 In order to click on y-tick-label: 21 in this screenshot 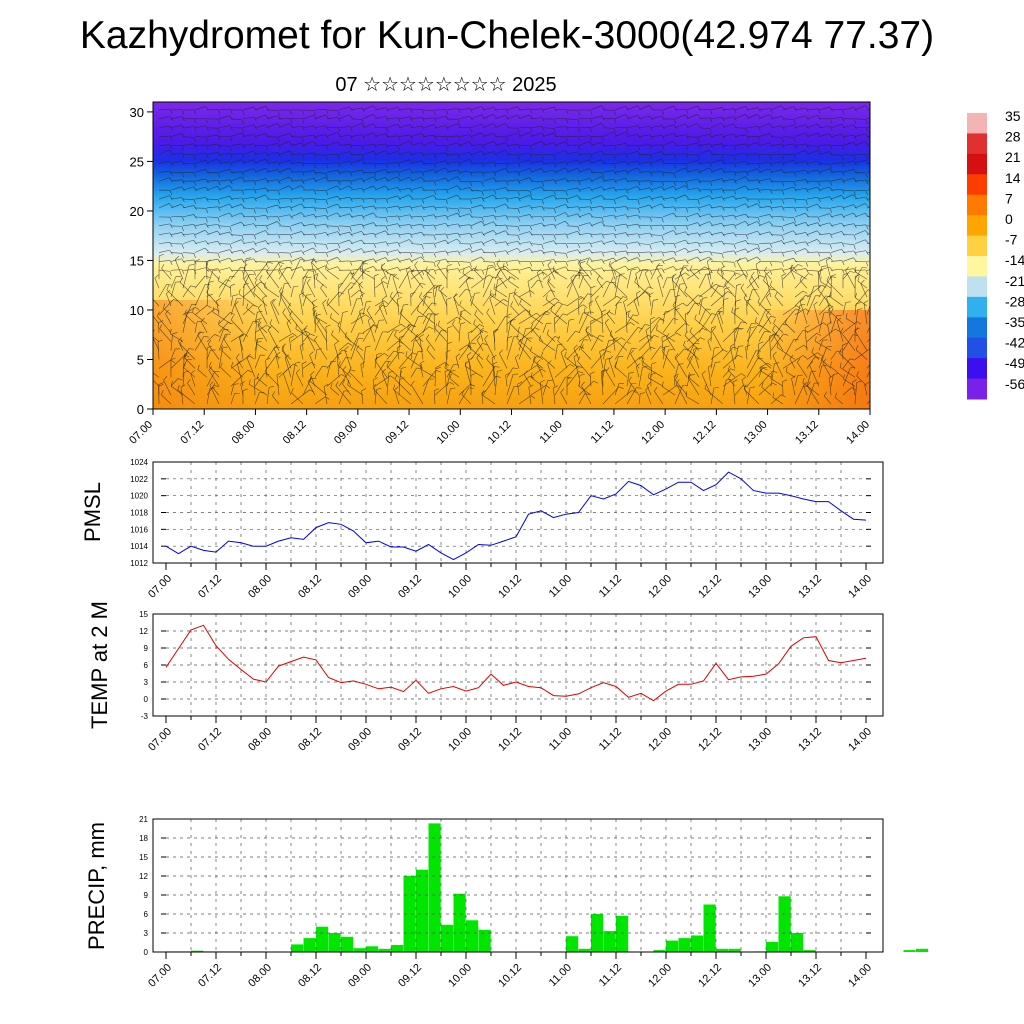, I will do `click(143, 819)`.